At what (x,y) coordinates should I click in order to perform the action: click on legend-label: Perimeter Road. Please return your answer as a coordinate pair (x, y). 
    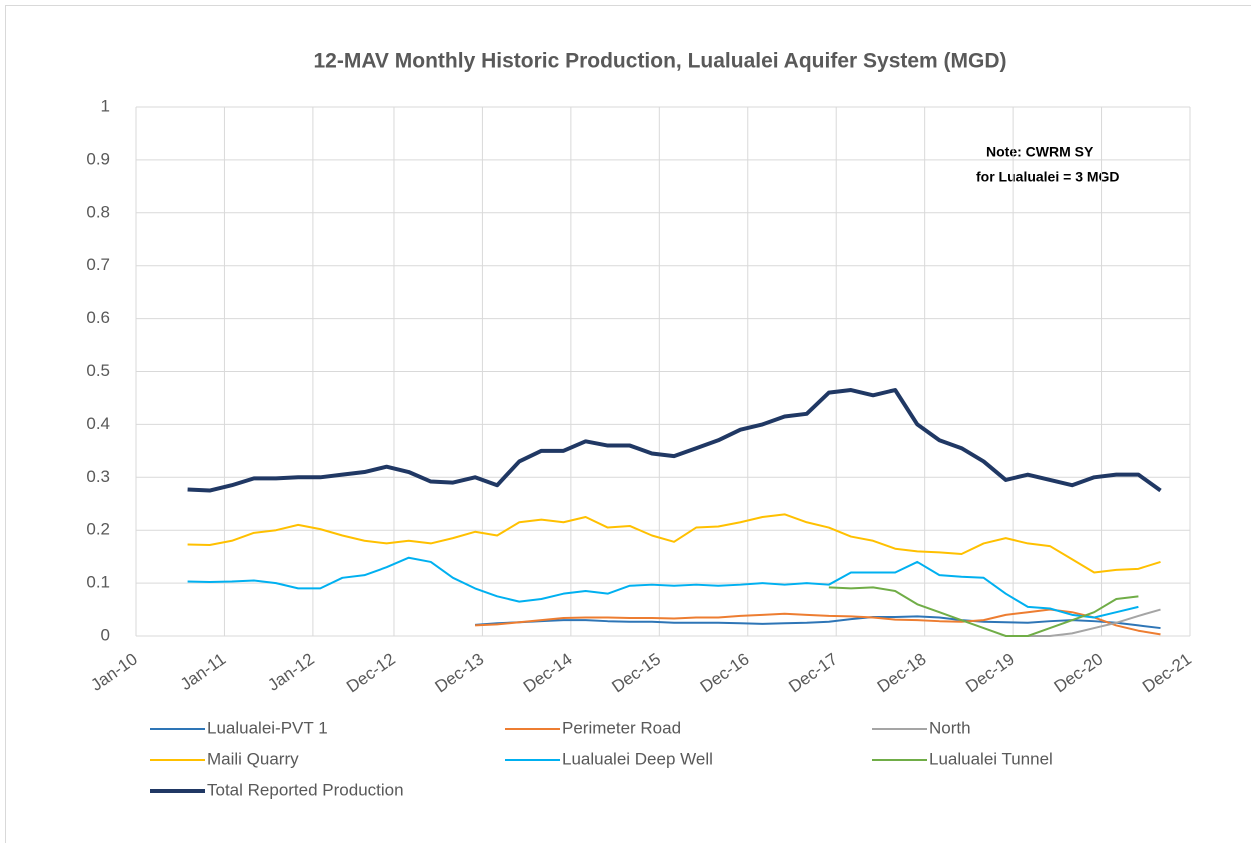
    Looking at the image, I should click on (621, 727).